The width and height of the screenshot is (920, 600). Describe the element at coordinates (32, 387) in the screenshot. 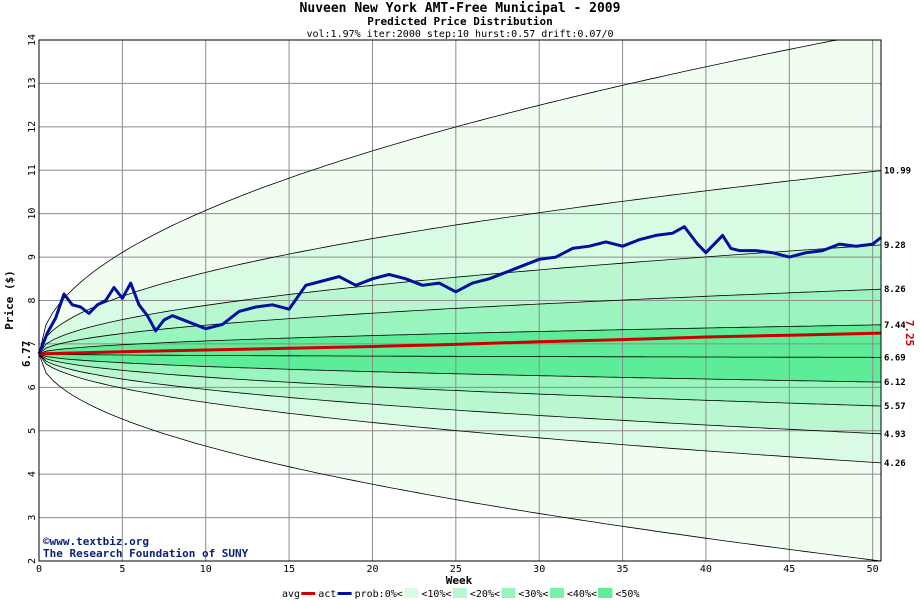

I see `y-tick-label: 6` at that location.